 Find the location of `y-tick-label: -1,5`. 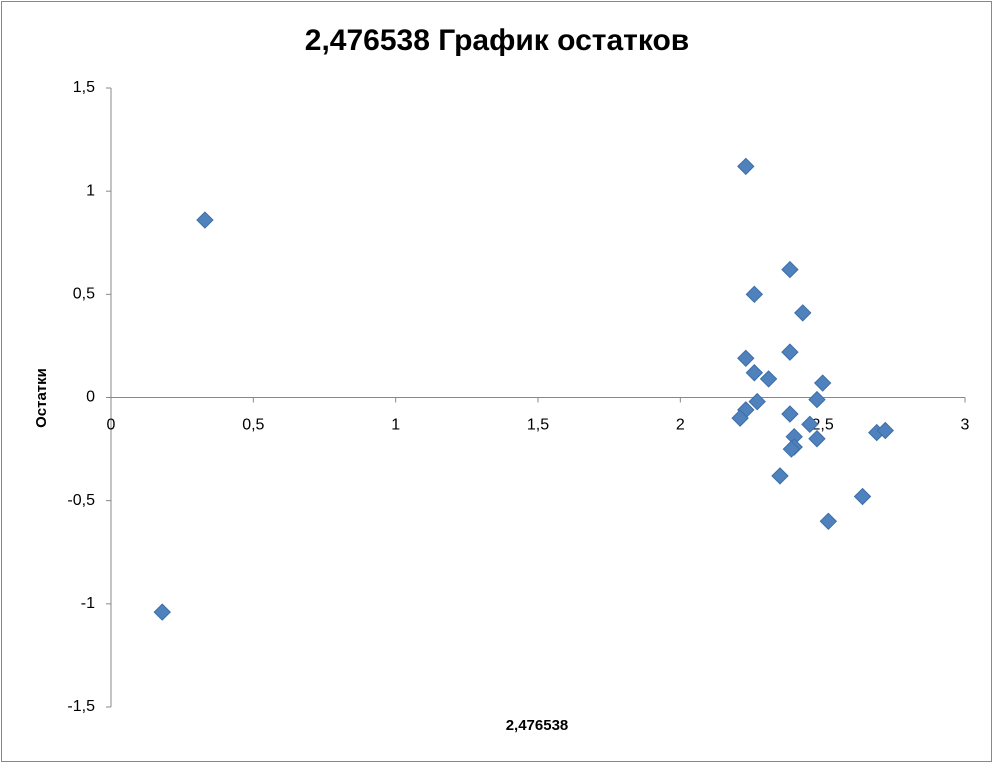

y-tick-label: -1,5 is located at coordinates (81, 706).